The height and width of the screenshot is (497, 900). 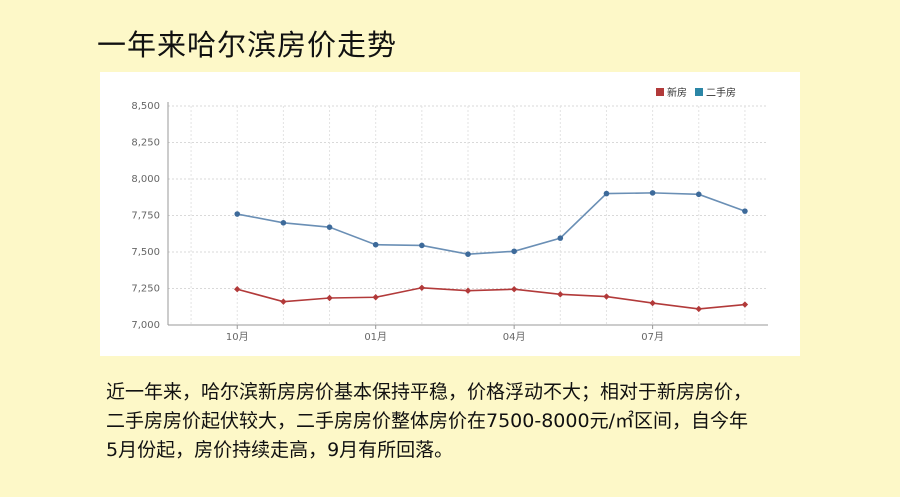 What do you see at coordinates (514, 337) in the screenshot?
I see `x-tick-label: 04月` at bounding box center [514, 337].